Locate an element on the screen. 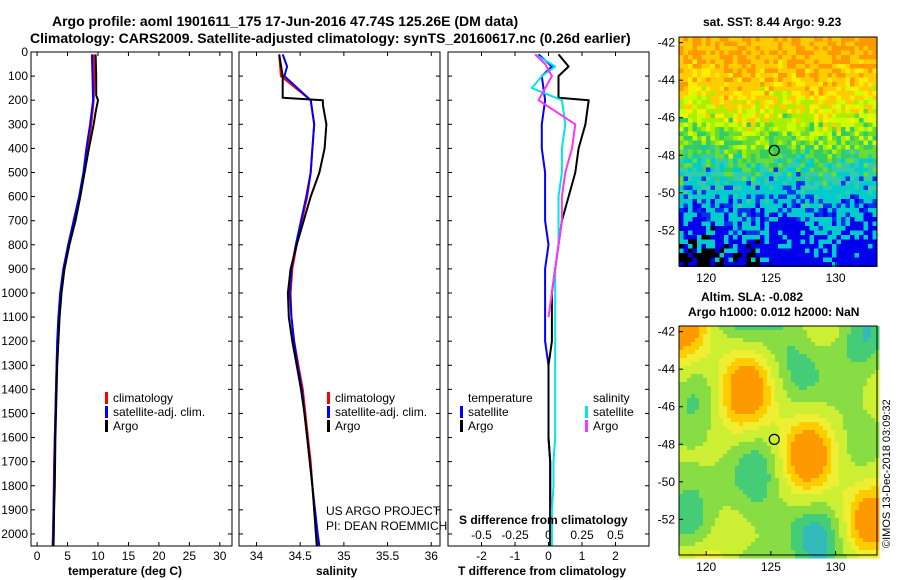 The width and height of the screenshot is (900, 580). depth-tick-label: 1200 is located at coordinates (14, 341).